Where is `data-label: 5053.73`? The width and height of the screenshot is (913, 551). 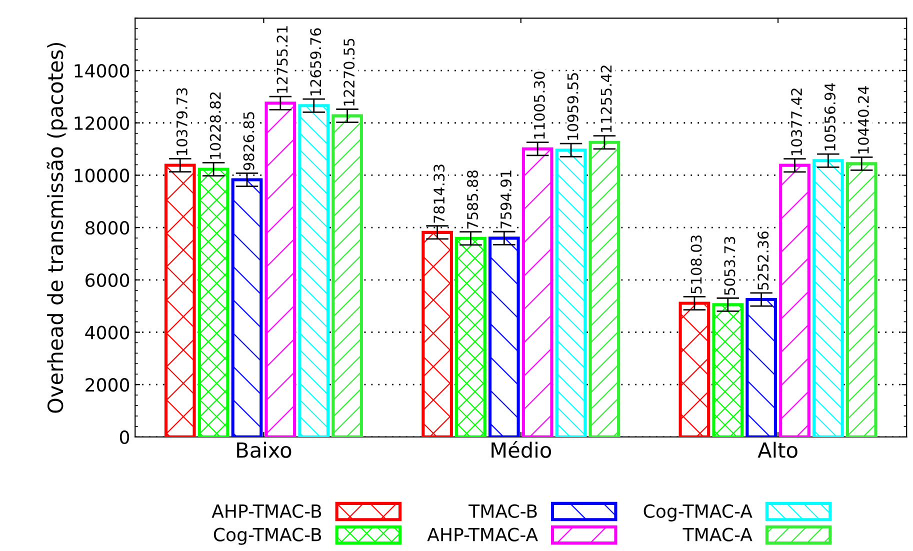 data-label: 5053.73 is located at coordinates (730, 265).